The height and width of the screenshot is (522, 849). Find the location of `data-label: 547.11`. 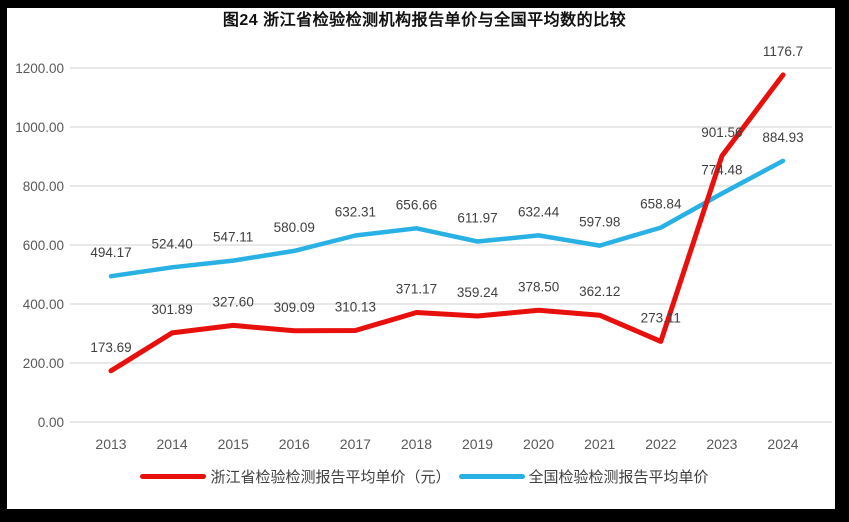

data-label: 547.11 is located at coordinates (233, 237).